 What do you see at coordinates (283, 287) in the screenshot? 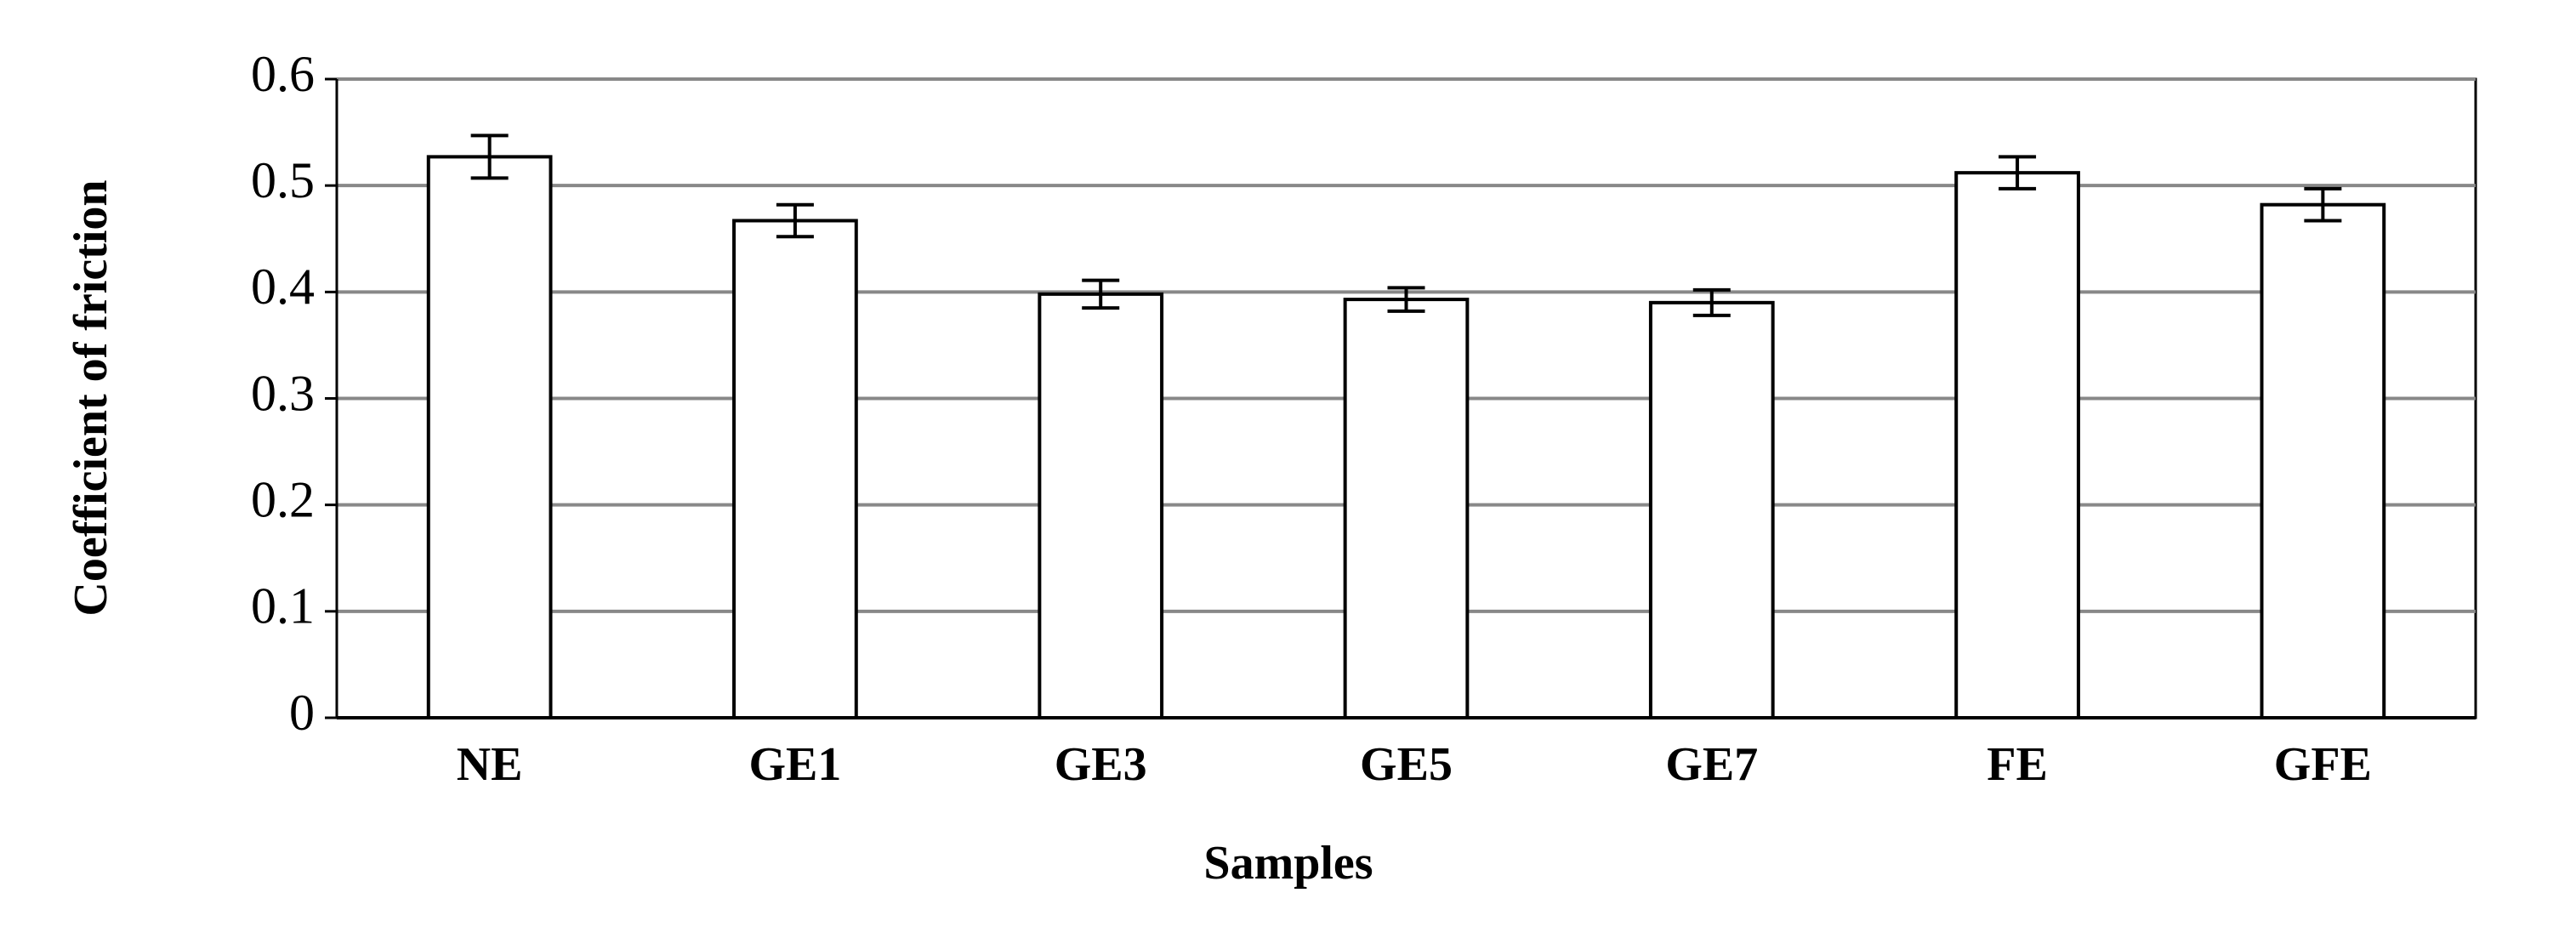
I see `y-tick-label: 0.4` at bounding box center [283, 287].